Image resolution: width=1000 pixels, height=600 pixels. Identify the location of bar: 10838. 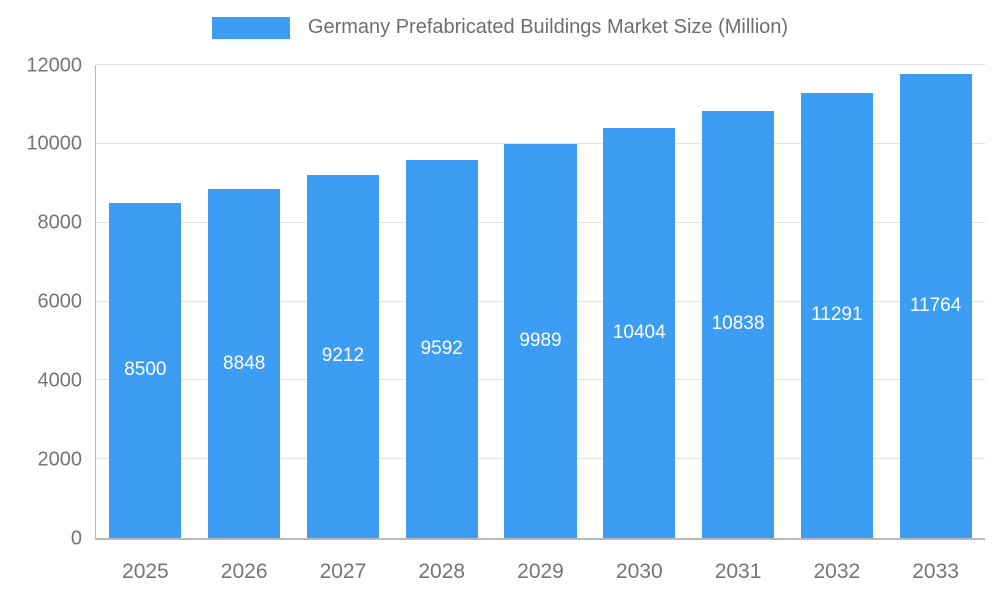
(738, 324).